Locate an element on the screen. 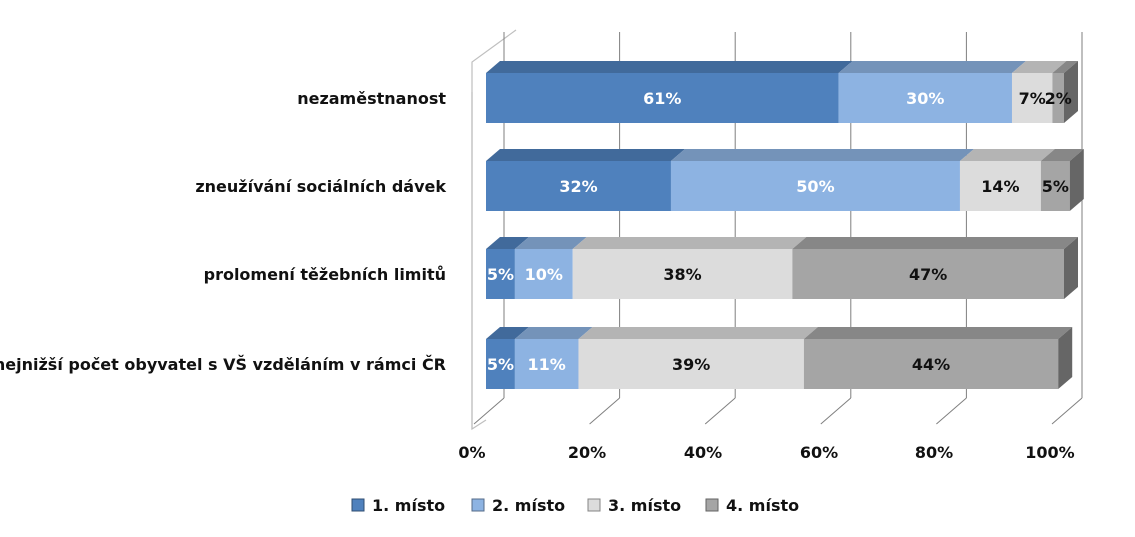  data-label: 50% is located at coordinates (815, 186).